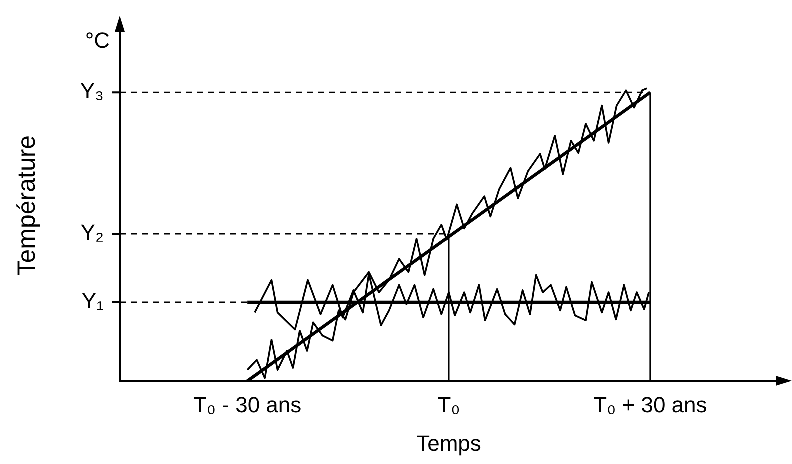  What do you see at coordinates (92, 91) in the screenshot?
I see `ref-line-label: Y₃` at bounding box center [92, 91].